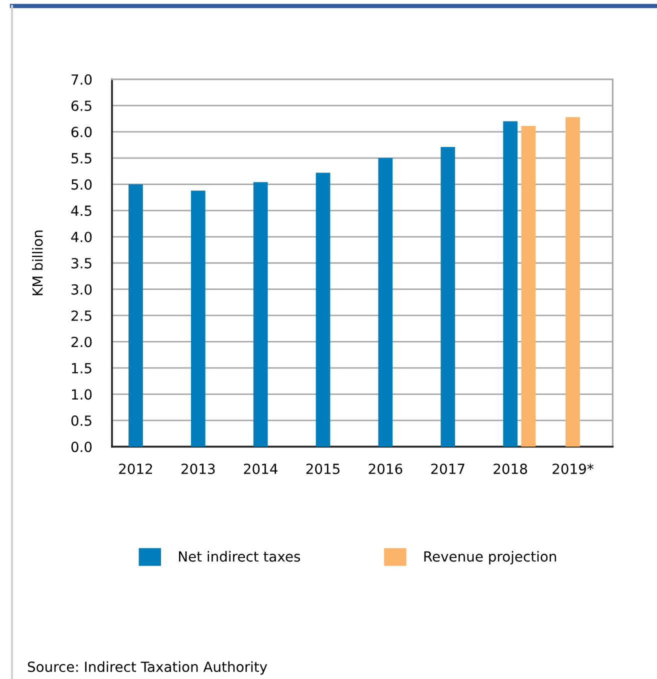  I want to click on x-tick-label: 2014, so click(261, 469).